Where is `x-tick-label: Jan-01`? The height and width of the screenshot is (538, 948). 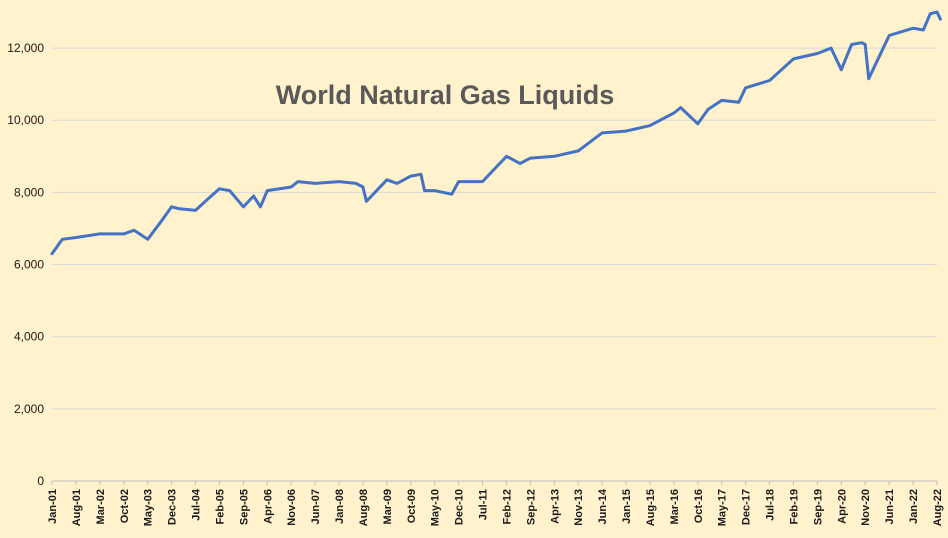 x-tick-label: Jan-01 is located at coordinates (53, 506).